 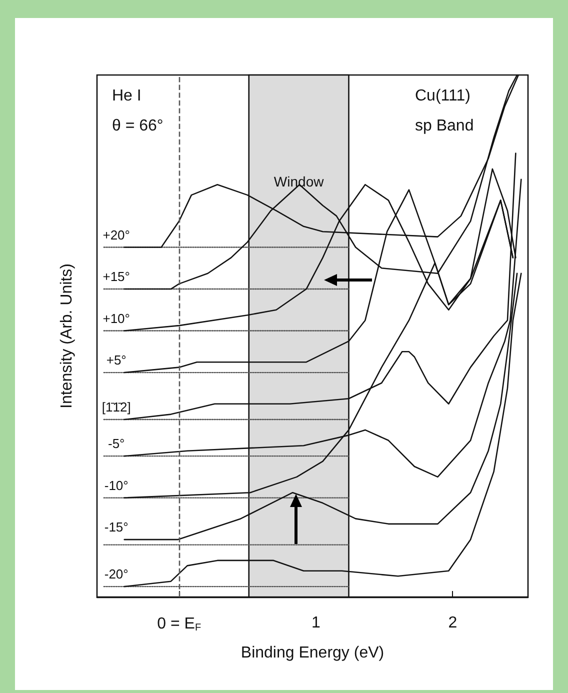 What do you see at coordinates (315, 623) in the screenshot?
I see `x-tick-label: 1` at bounding box center [315, 623].